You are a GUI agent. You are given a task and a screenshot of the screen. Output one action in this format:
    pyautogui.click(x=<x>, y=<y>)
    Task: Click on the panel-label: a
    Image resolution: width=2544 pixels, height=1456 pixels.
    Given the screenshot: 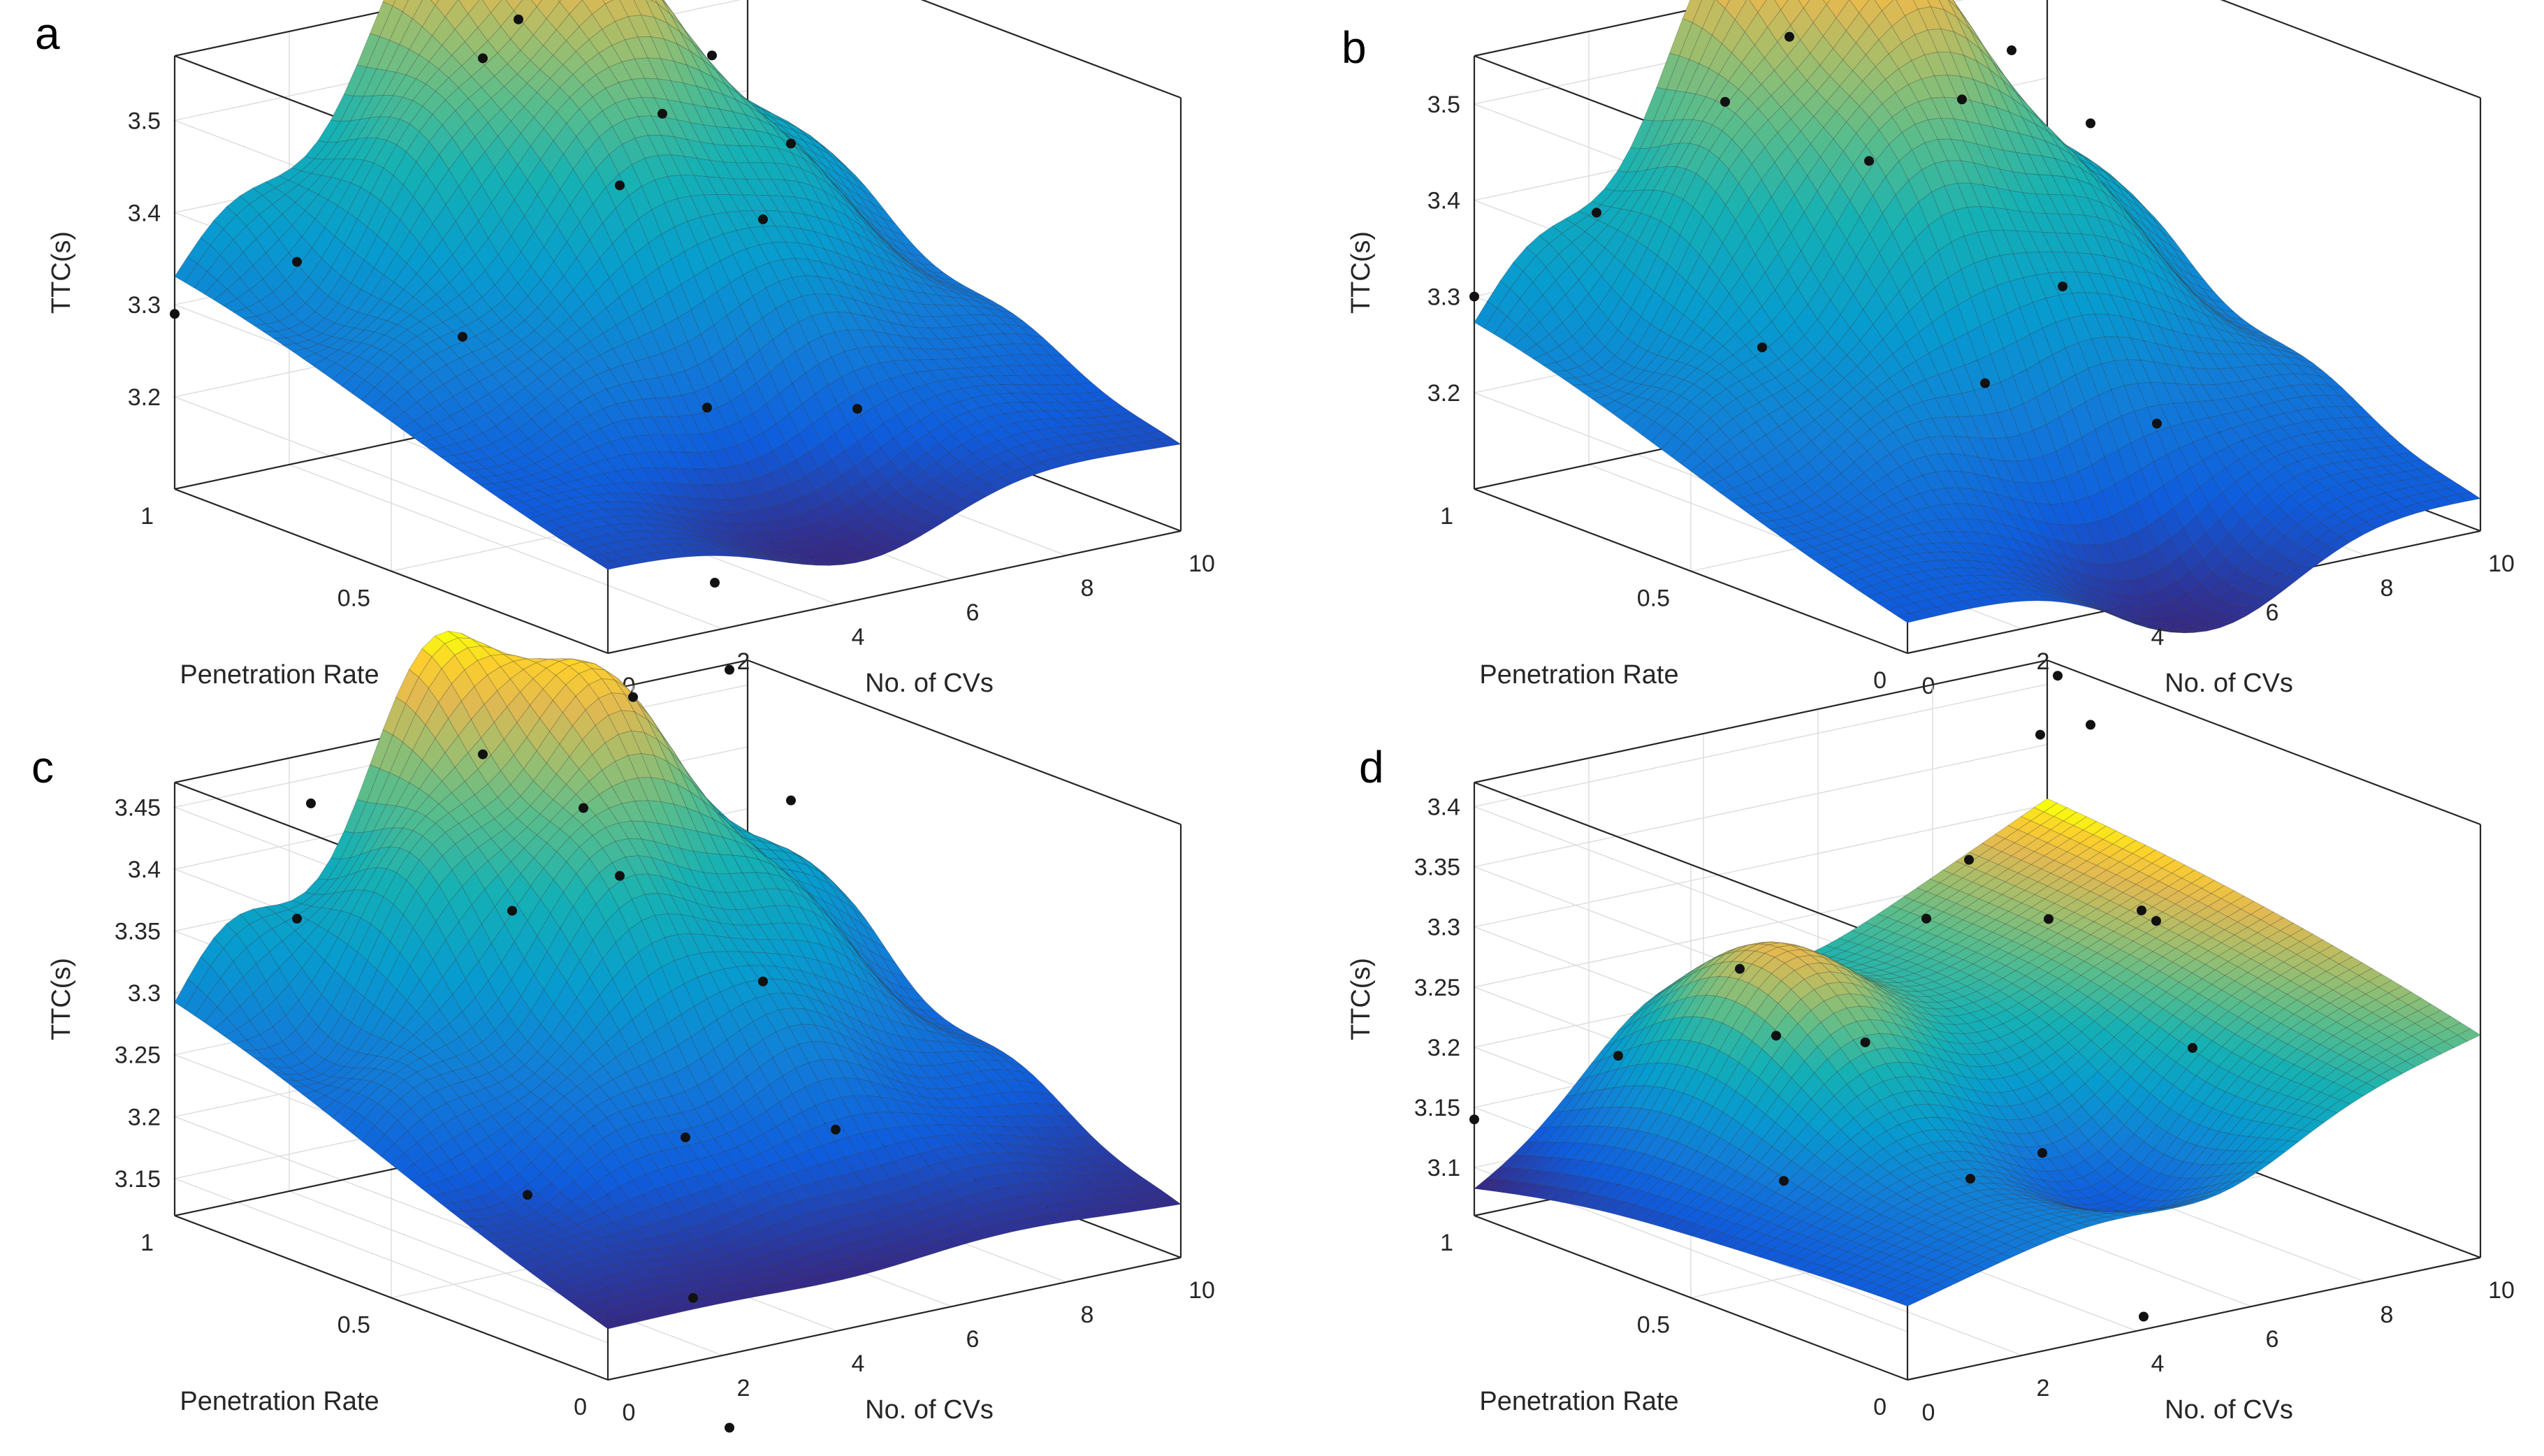 What is the action you would take?
    pyautogui.click(x=48, y=33)
    